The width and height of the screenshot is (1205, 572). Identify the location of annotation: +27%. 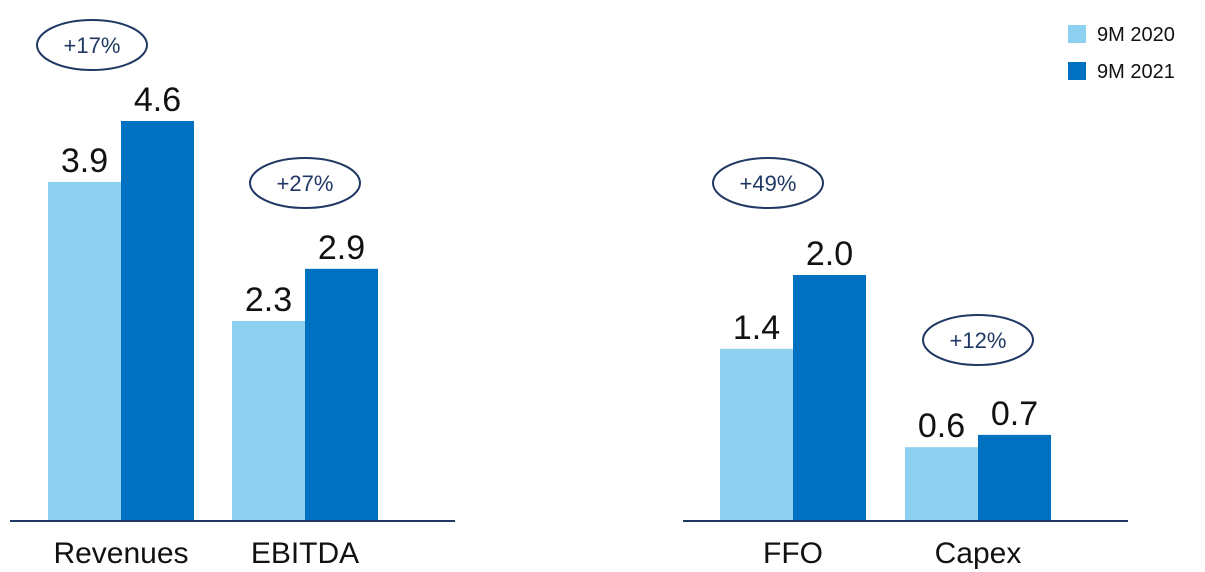
(305, 183).